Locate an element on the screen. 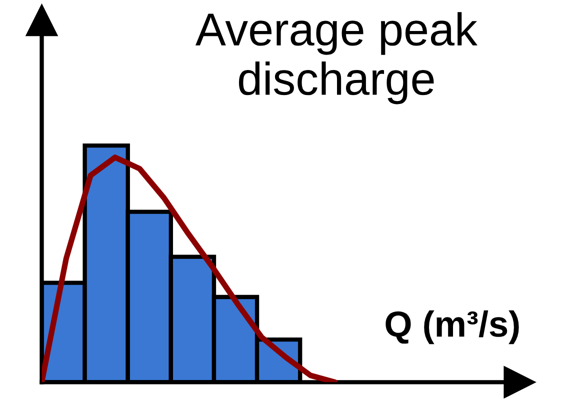 This screenshot has width=580, height=404. x-axis-title: Q (m³/s) is located at coordinates (452, 327).